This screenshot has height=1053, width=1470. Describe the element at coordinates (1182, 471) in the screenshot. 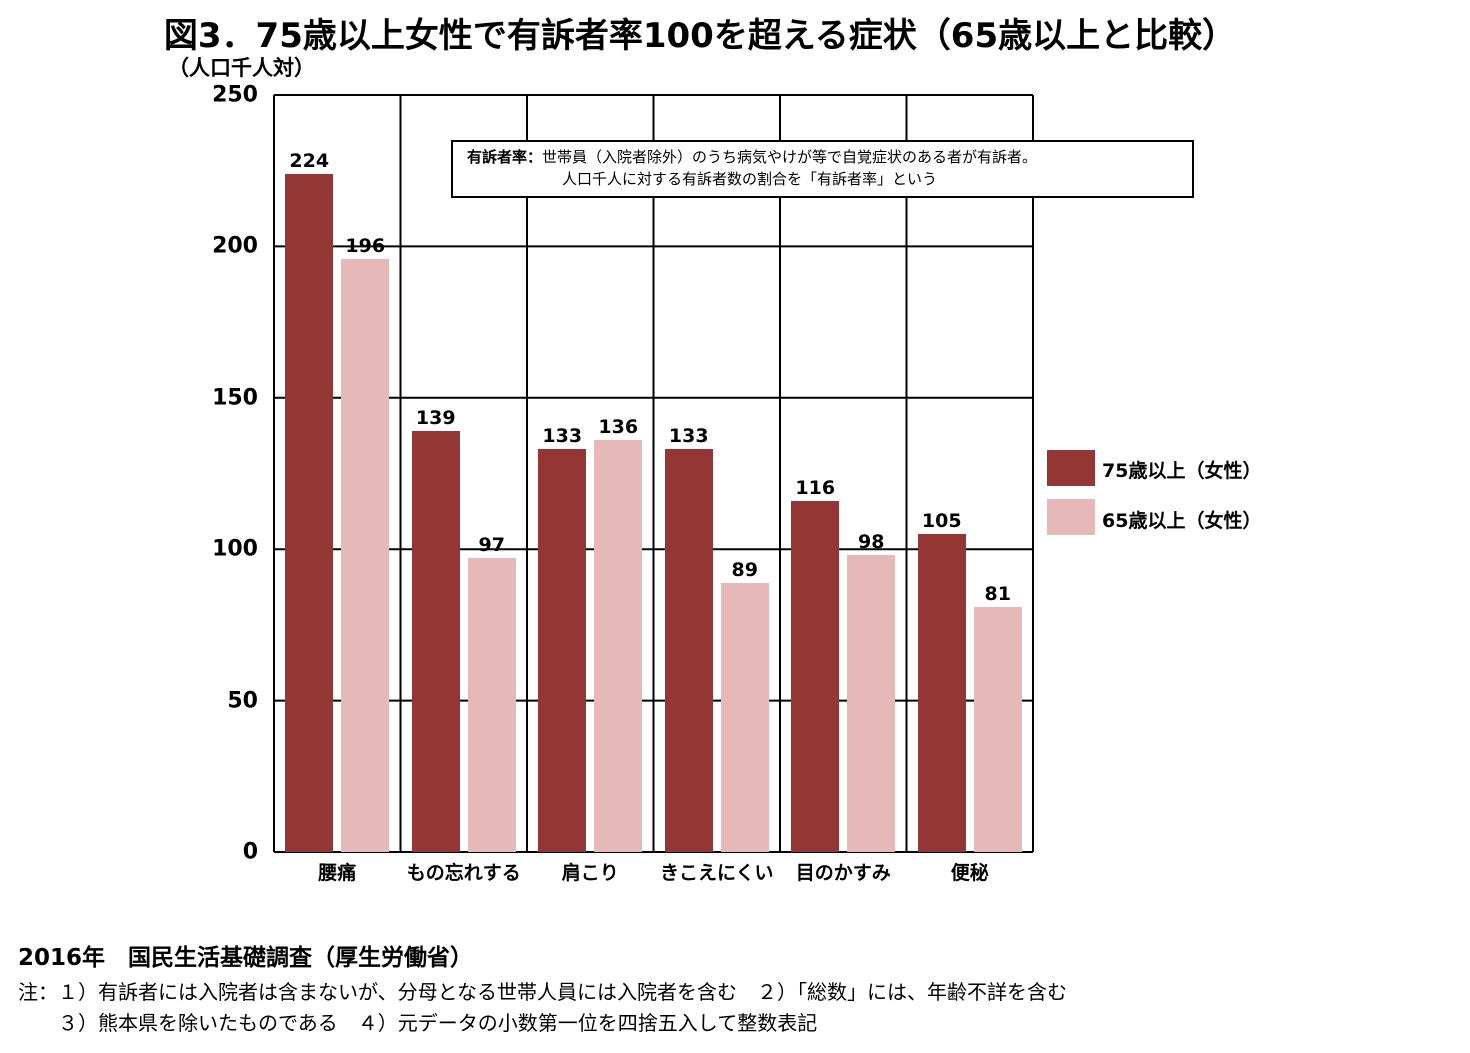

I see `legend-label-75: 75歳以上（女性）` at that location.